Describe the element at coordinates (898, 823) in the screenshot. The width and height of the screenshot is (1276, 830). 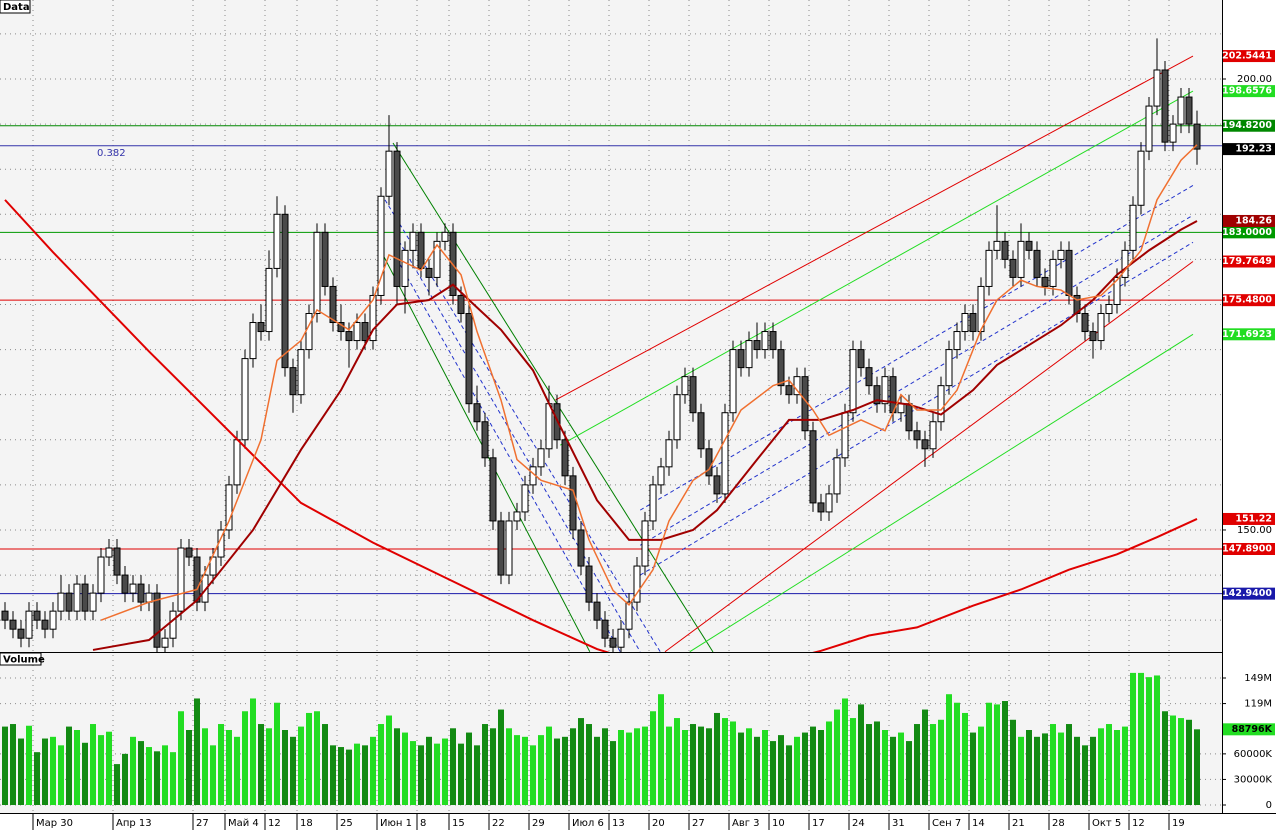
I see `x-tick-label: 31` at that location.